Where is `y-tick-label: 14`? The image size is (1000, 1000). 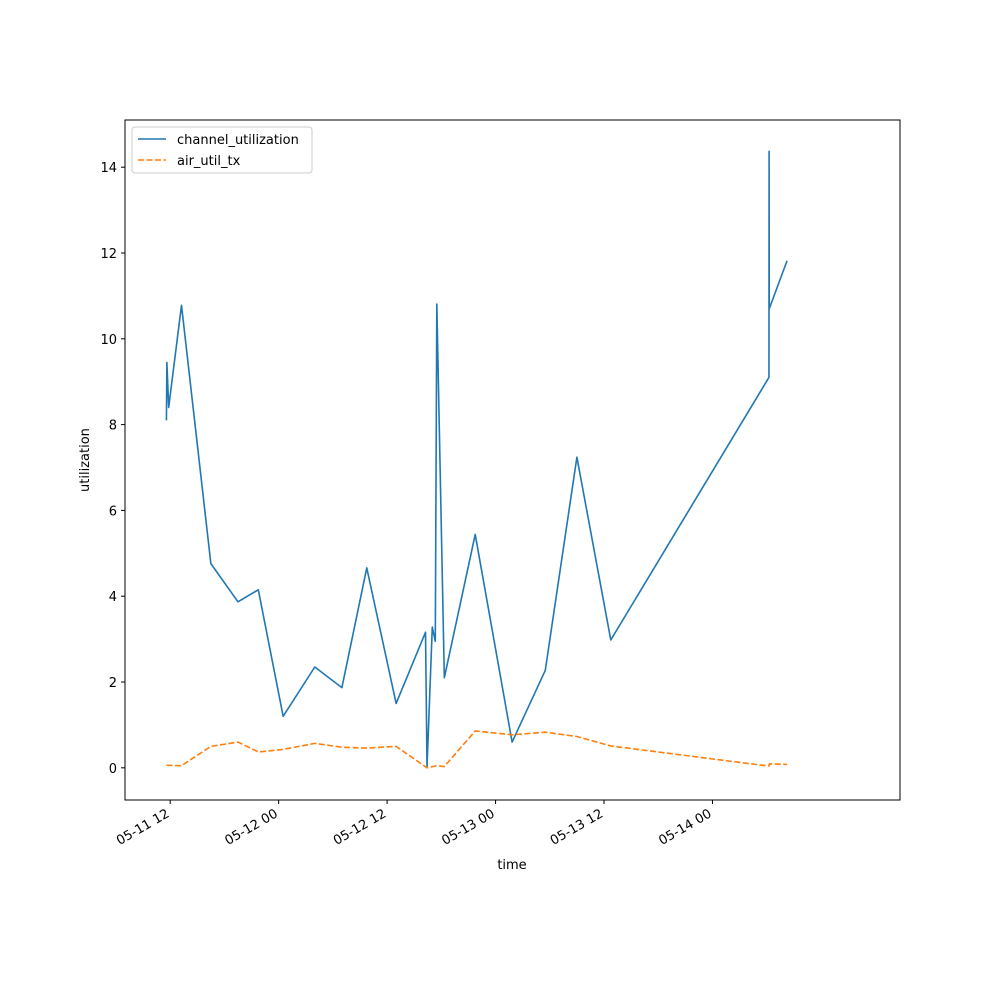 y-tick-label: 14 is located at coordinates (108, 168).